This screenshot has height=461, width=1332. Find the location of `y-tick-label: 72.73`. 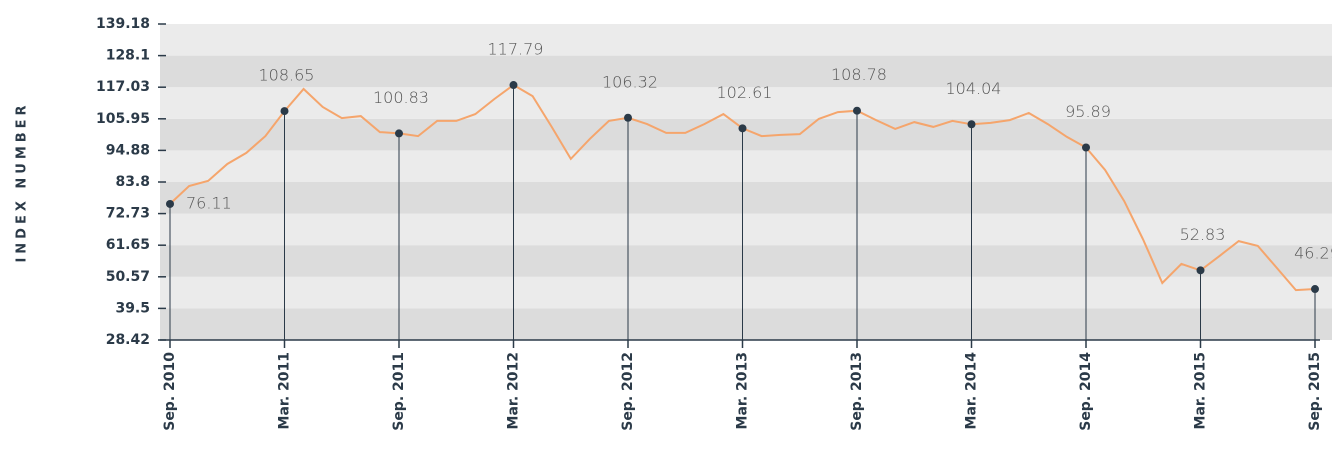

y-tick-label: 72.73 is located at coordinates (128, 214).